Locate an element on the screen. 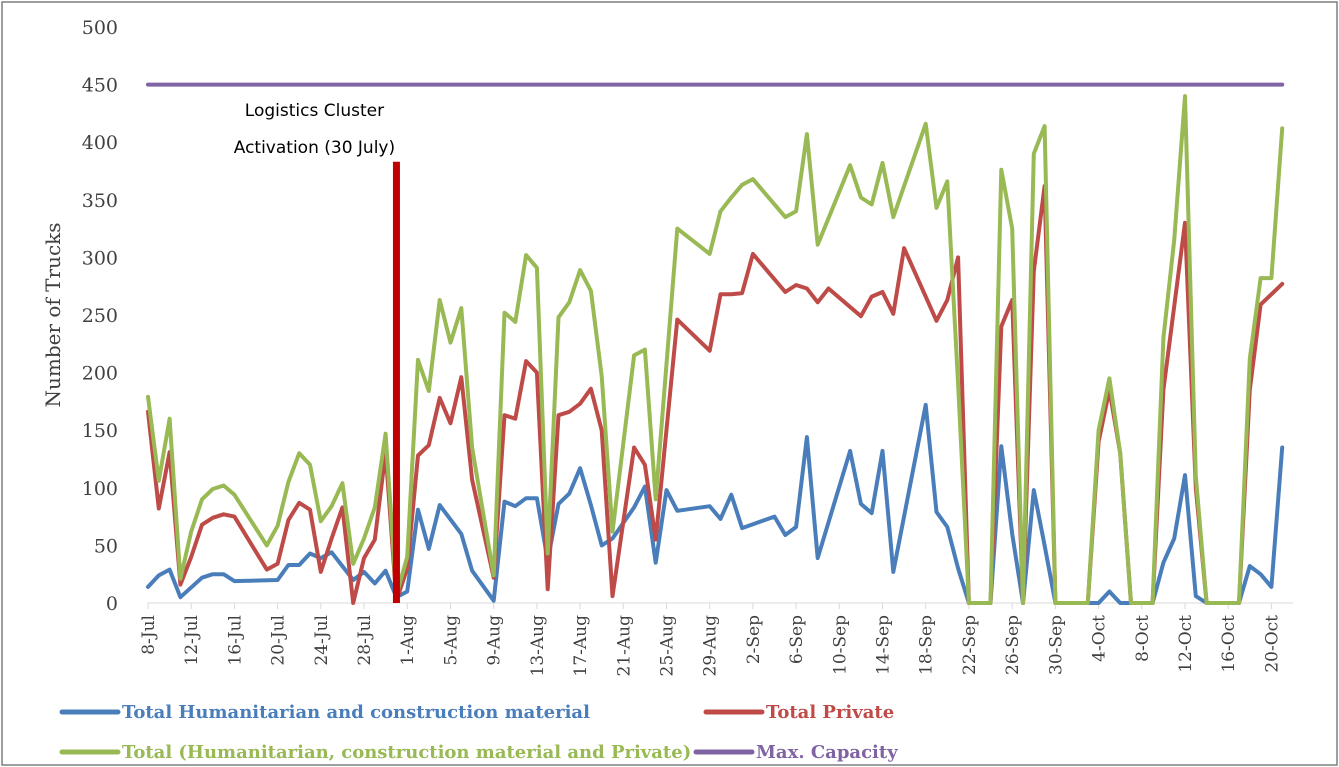  y-tick-label: 300 is located at coordinates (100, 258).